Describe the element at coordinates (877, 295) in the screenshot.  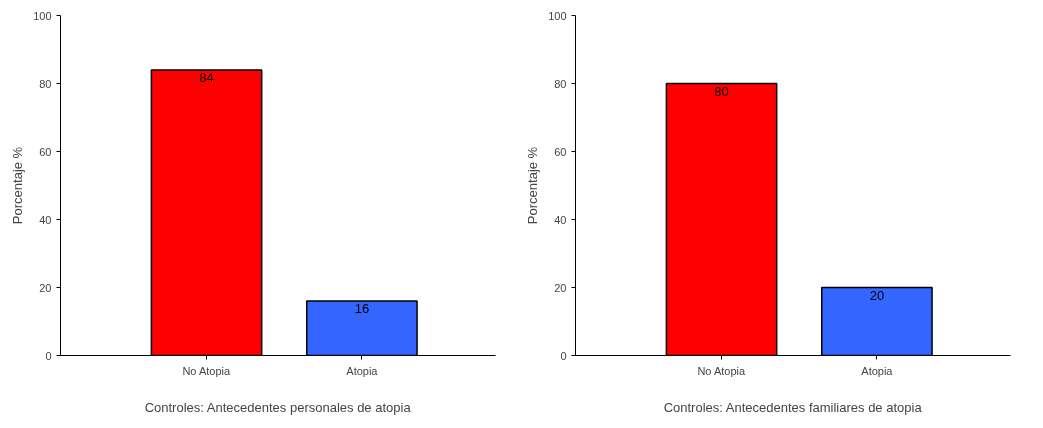
I see `data-label: 20` at that location.